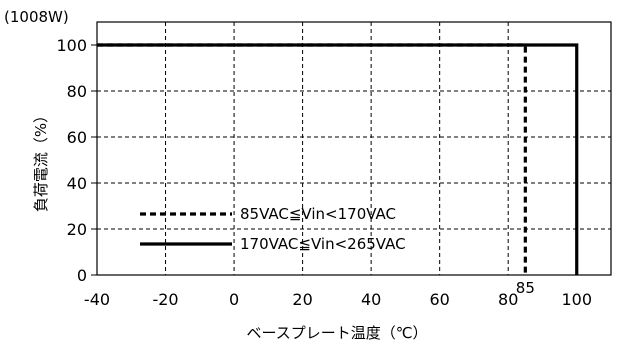 Image resolution: width=621 pixels, height=342 pixels. Describe the element at coordinates (77, 183) in the screenshot. I see `y-tick-label: 40` at that location.